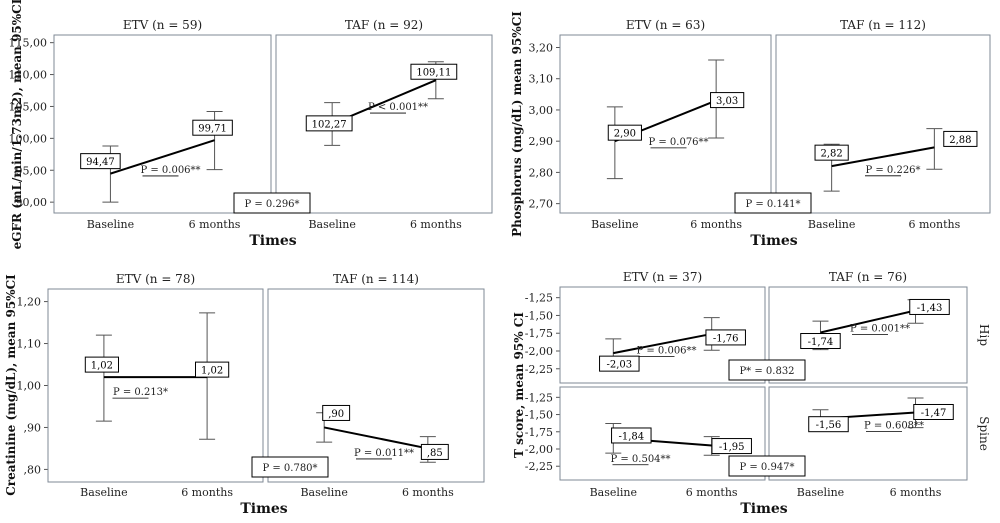  What do you see at coordinates (11, 385) in the screenshot?
I see `creat-ylabel: Creatinine (mg/dL), mean 95%CI` at bounding box center [11, 385].